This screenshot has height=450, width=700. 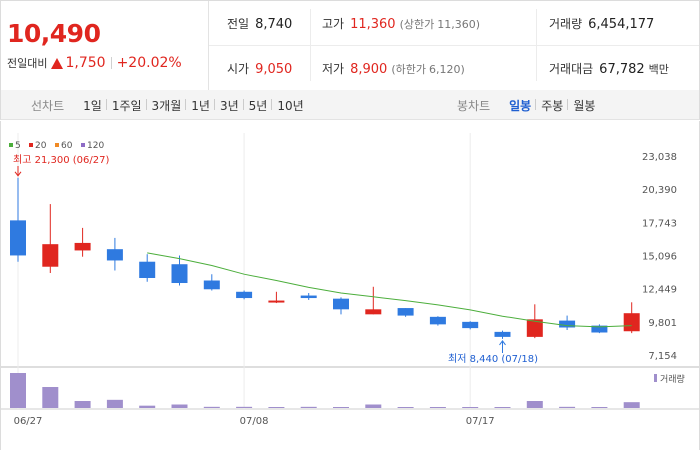 I want to click on tab-candle-period-1: 주봉, so click(x=551, y=105).